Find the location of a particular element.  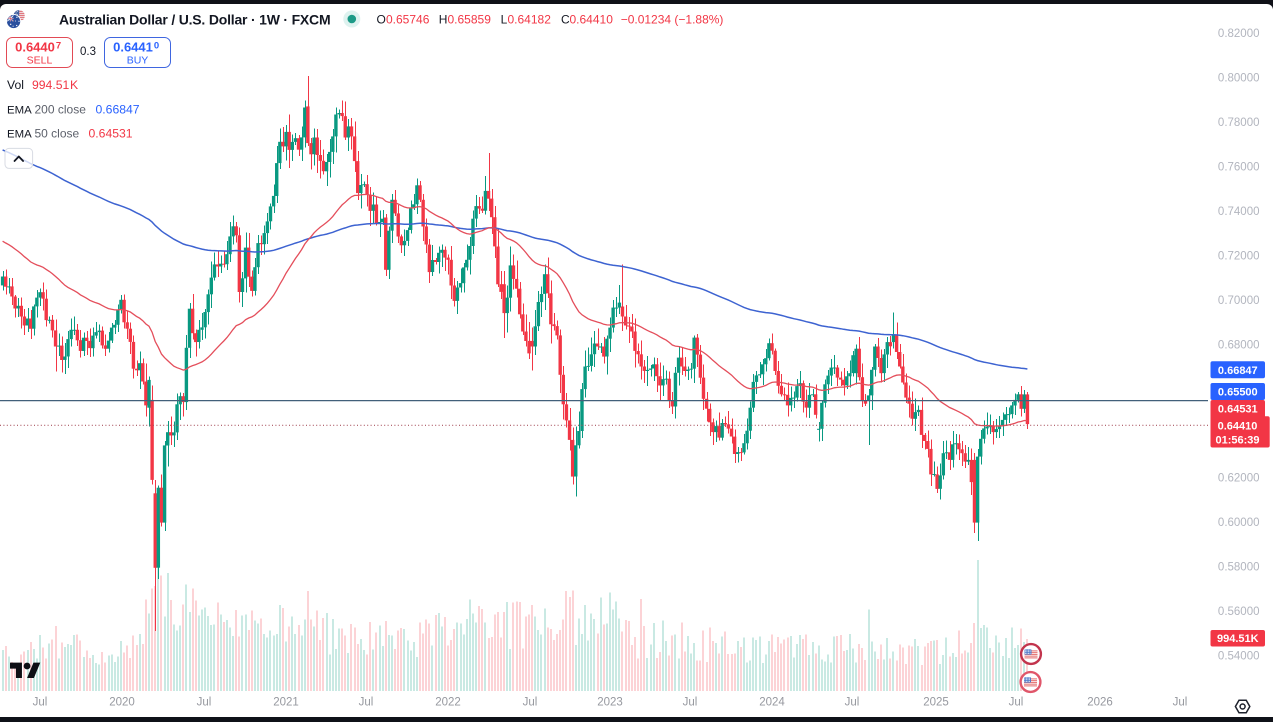

svg-text: 994.51 is located at coordinates (50, 85).